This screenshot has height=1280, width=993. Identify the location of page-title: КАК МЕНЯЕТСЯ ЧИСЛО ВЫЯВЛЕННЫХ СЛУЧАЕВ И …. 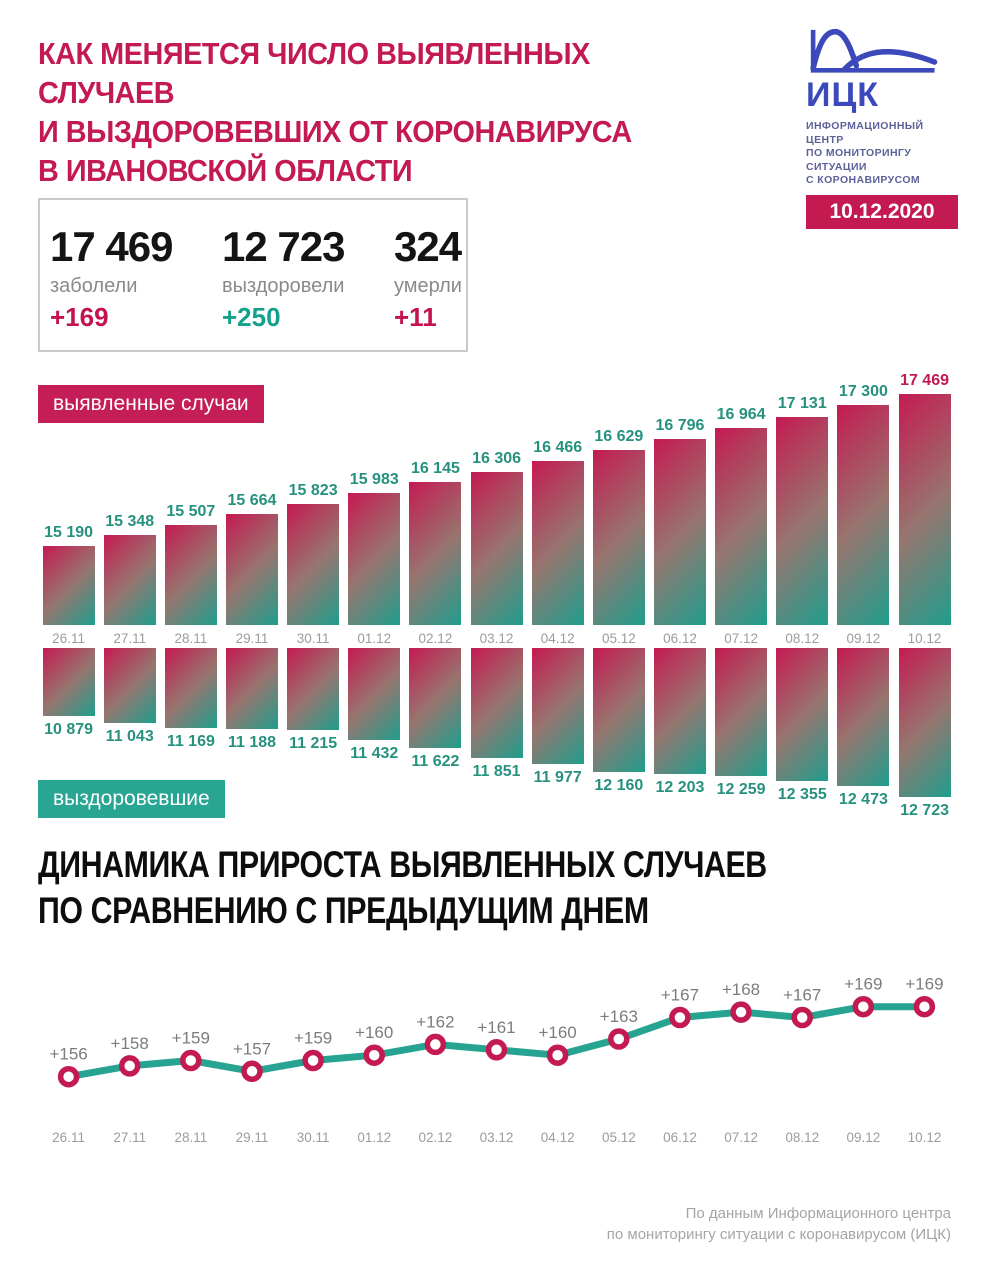
(373, 112).